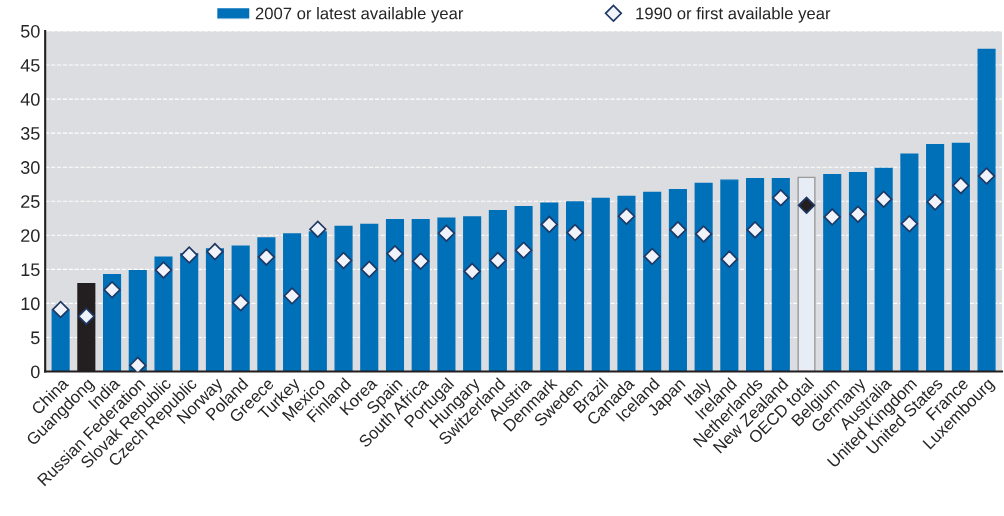  I want to click on y-tick-label: 35, so click(30, 133).